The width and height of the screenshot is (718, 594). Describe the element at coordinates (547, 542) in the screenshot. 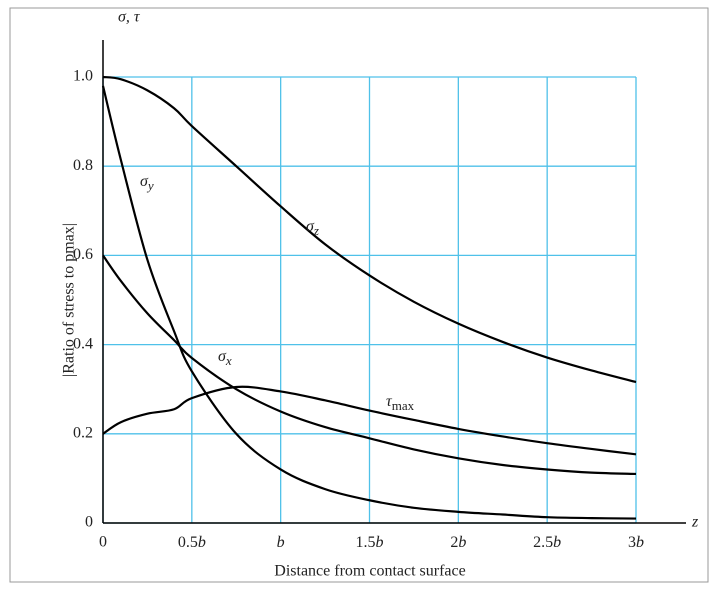

I see `x-tick-label: 2.5b` at that location.